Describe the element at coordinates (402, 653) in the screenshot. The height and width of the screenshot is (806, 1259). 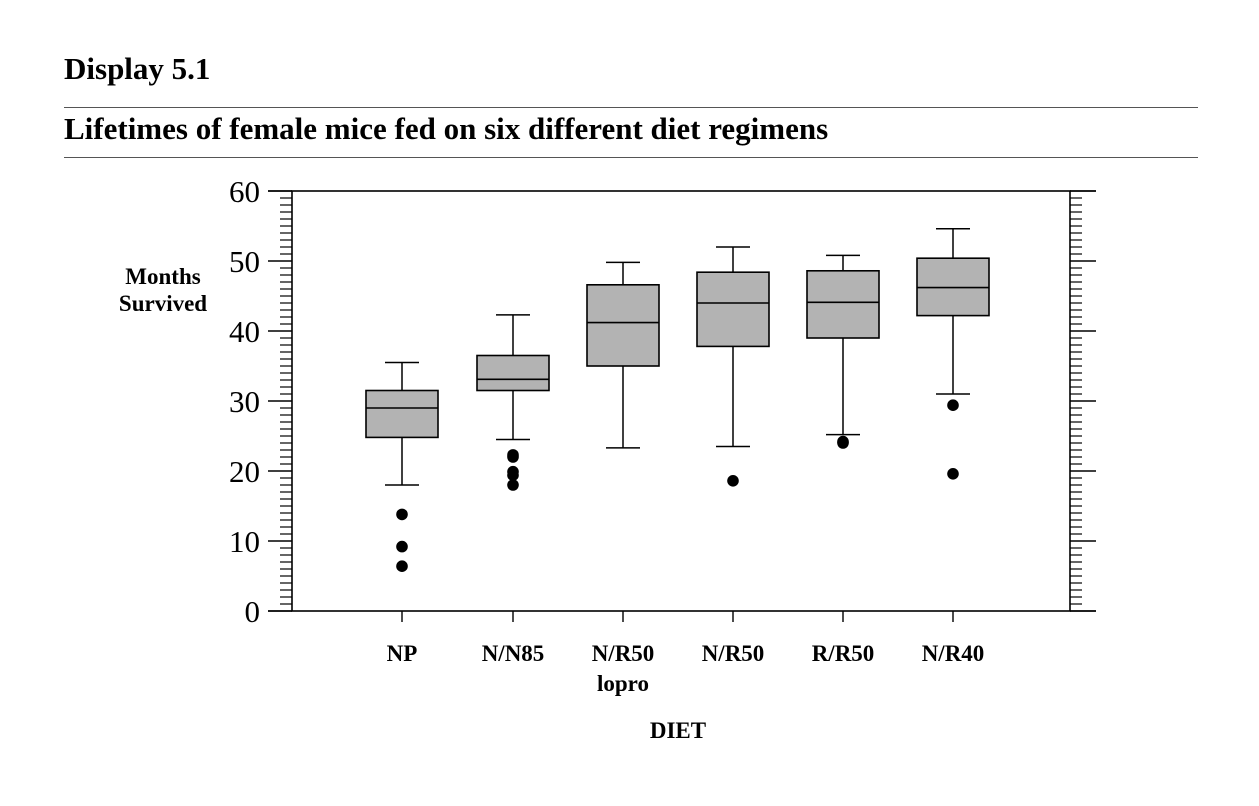
I see `x-category-label: NP` at that location.